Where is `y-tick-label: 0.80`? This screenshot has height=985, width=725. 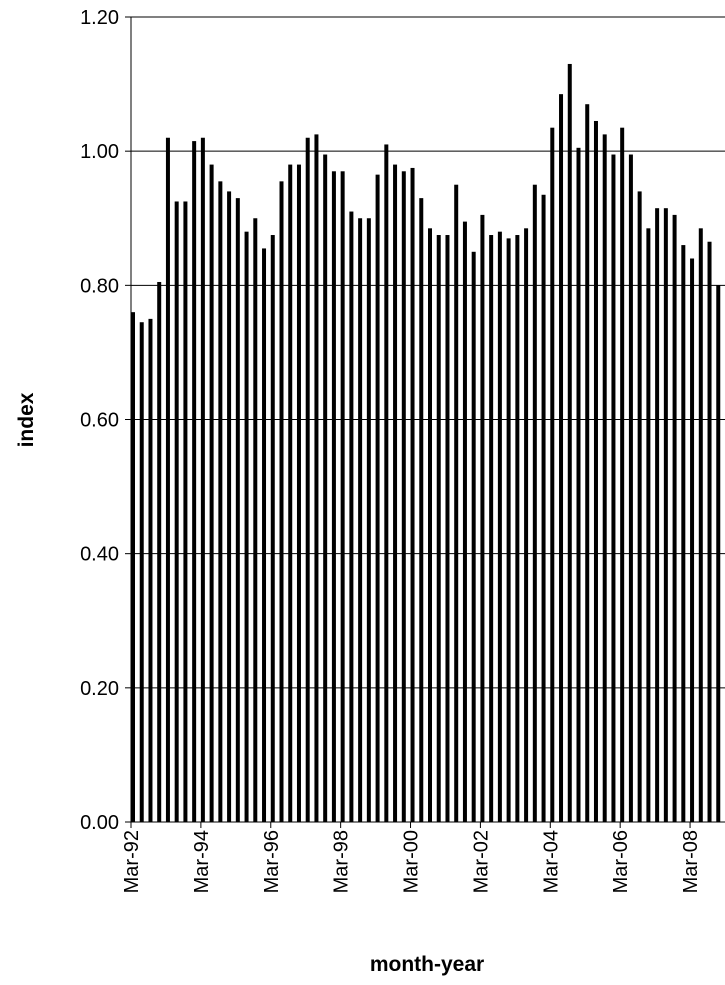
y-tick-label: 0.80 is located at coordinates (99, 286).